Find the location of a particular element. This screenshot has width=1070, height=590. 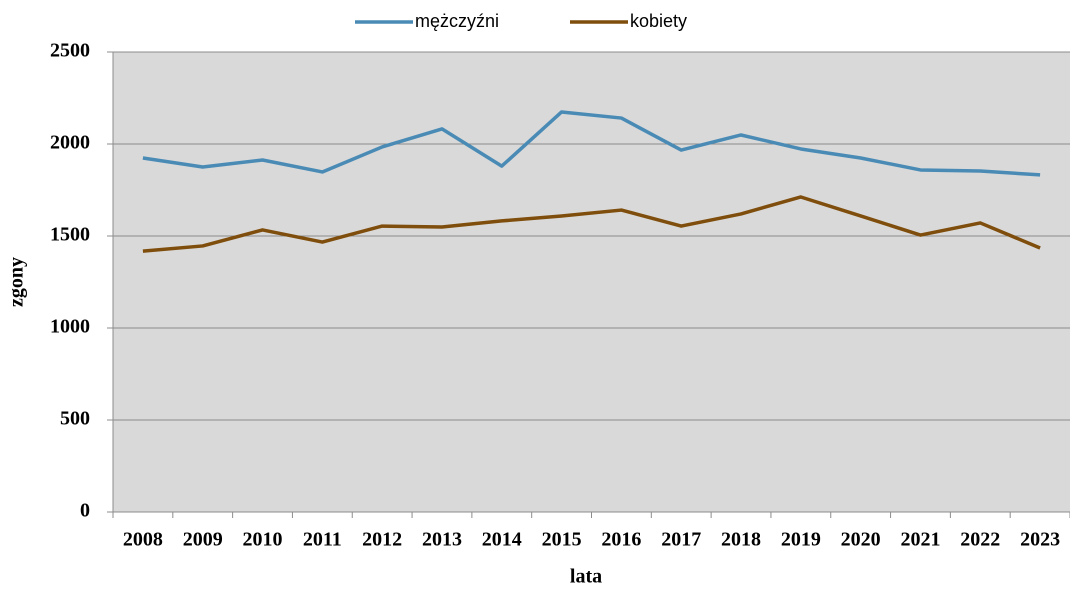

x-tick-label: 2010 is located at coordinates (263, 540).